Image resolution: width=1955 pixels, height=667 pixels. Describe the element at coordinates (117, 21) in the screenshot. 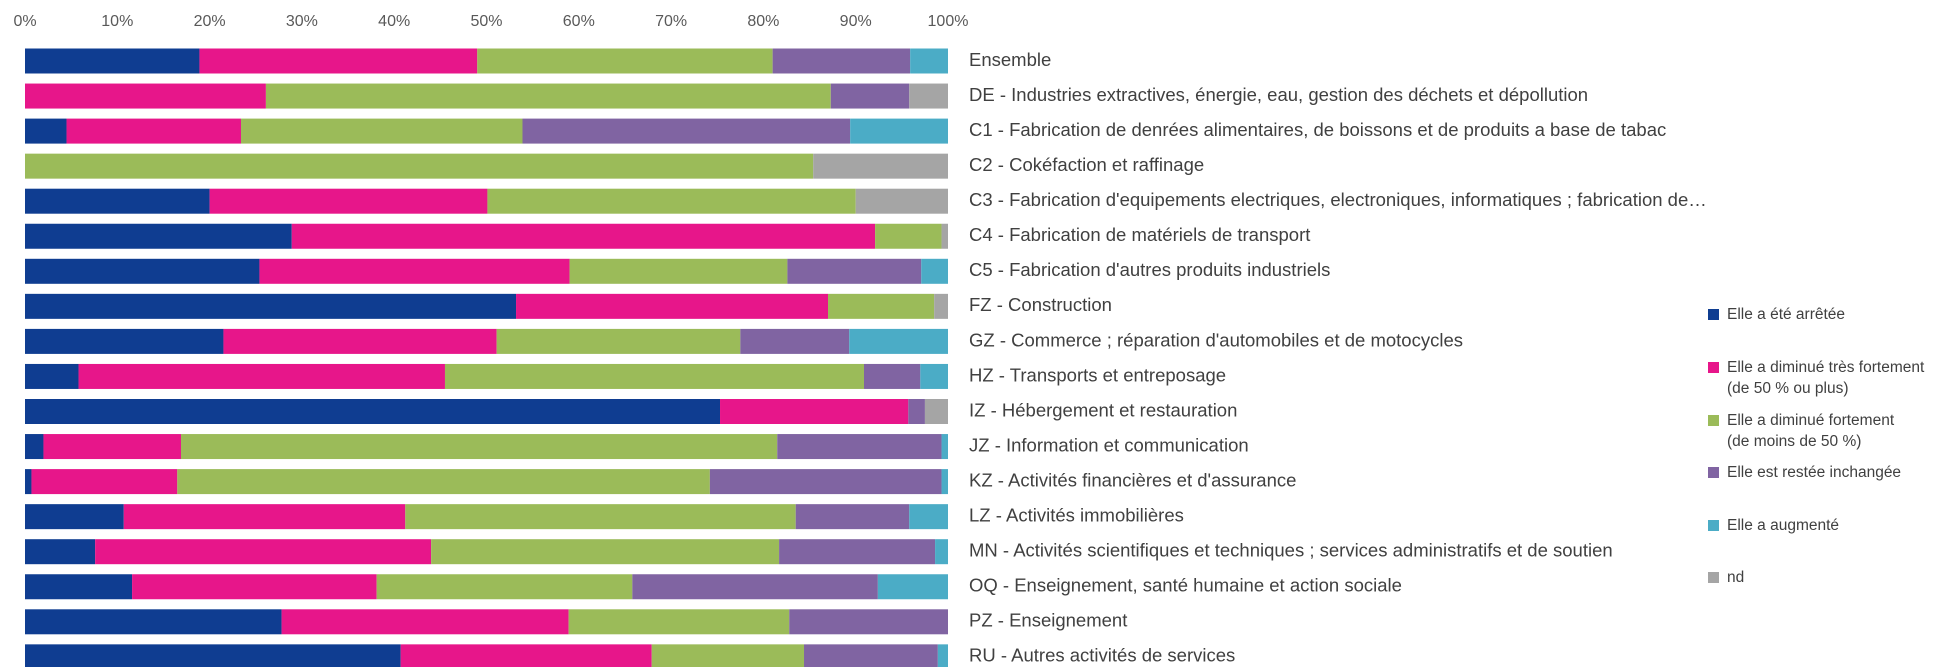

I see `x-tick-label: 10%` at that location.